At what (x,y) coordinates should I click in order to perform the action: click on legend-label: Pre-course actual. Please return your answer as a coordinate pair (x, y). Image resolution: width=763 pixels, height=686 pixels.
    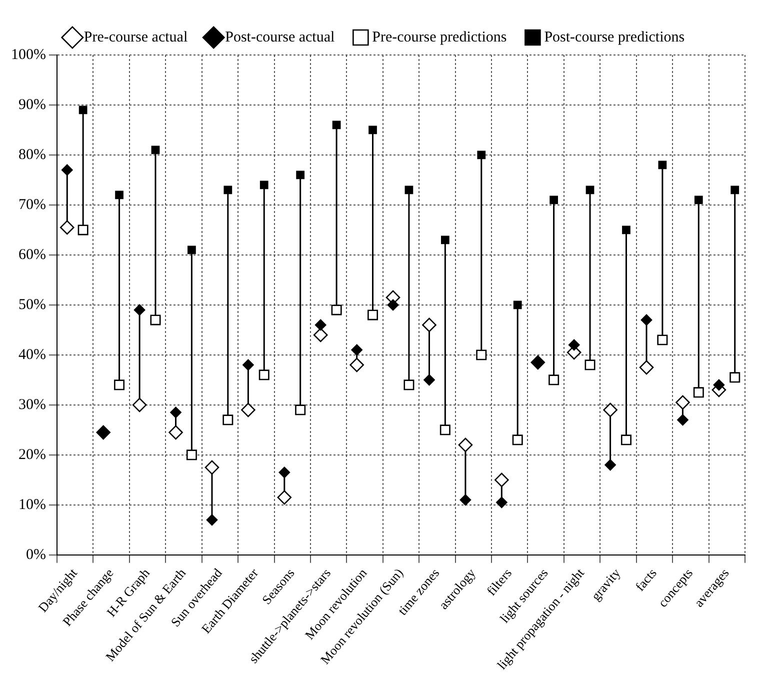
    Looking at the image, I should click on (136, 37).